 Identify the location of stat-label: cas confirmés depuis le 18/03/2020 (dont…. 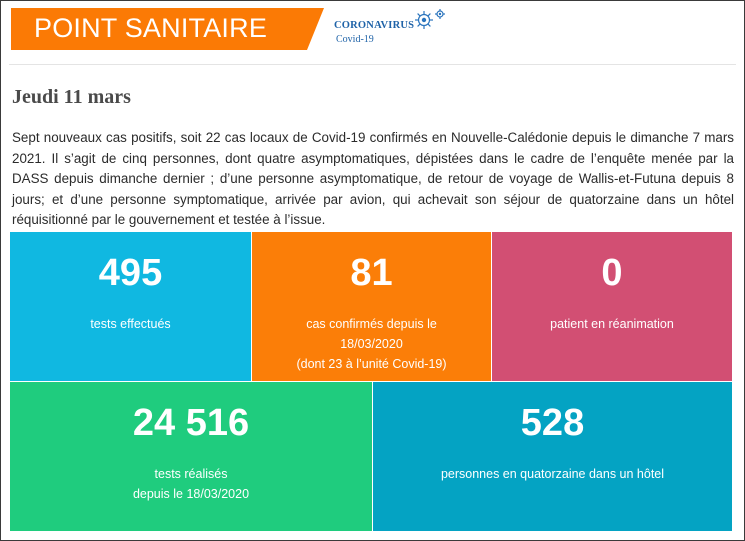
(371, 344).